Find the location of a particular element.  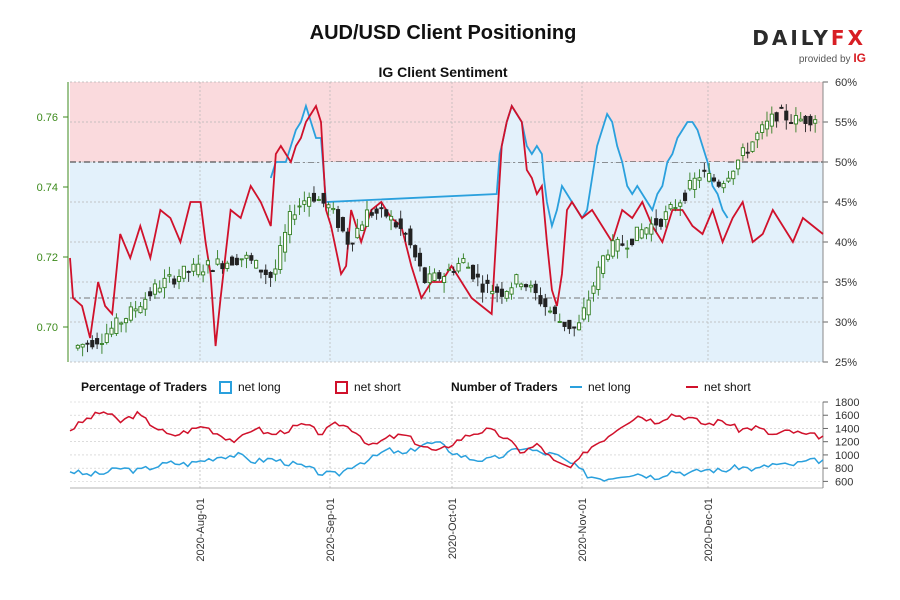

num-tick-label: 1200 is located at coordinates (847, 443).